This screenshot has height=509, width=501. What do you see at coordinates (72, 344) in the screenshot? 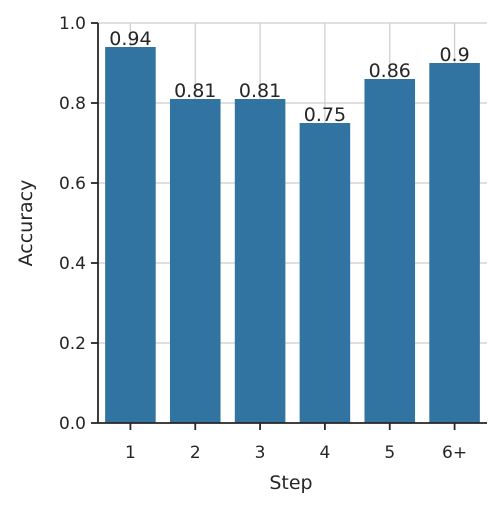
I see `y-tick-label: 0.2` at bounding box center [72, 344].